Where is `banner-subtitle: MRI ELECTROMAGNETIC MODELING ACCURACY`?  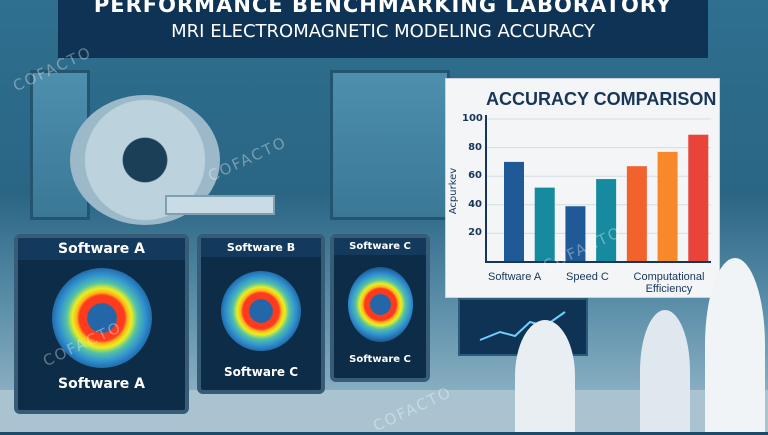
banner-subtitle: MRI ELECTROMAGNETIC MODELING ACCURACY is located at coordinates (383, 31).